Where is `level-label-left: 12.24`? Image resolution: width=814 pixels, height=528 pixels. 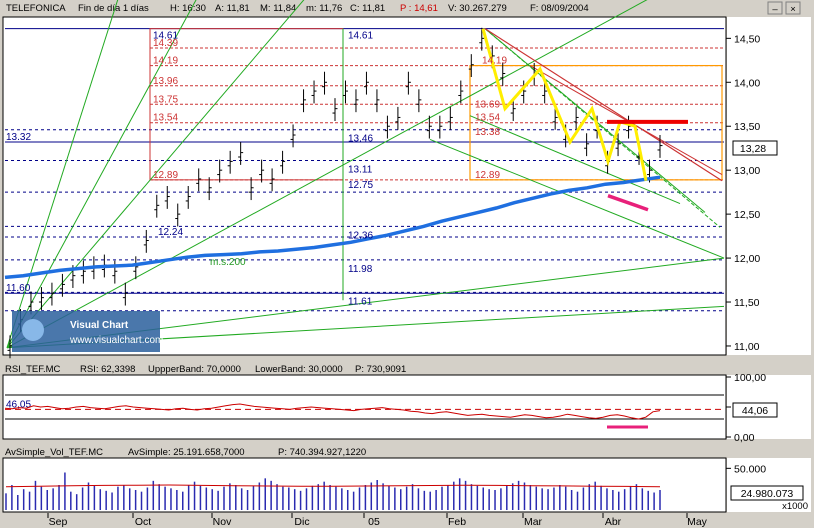
level-label-left: 12.24 is located at coordinates (170, 232).